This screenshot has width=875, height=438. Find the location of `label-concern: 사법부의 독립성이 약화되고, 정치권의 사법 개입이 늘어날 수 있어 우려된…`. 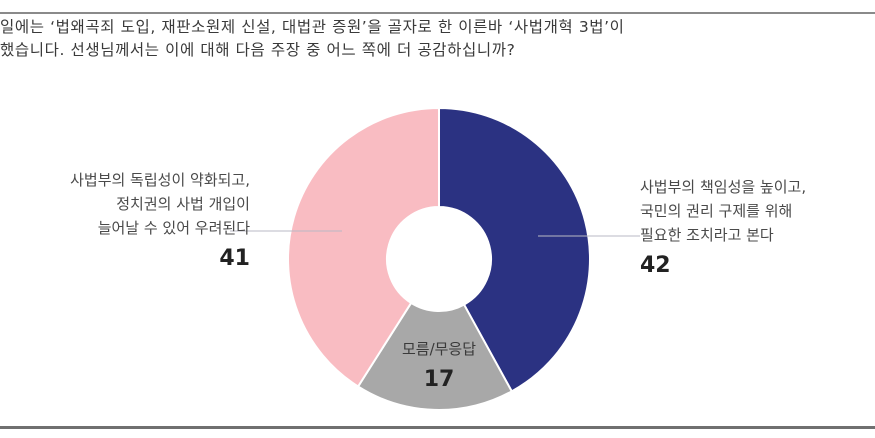

label-concern: 사법부의 독립성이 약화되고, 정치권의 사법 개입이 늘어날 수 있어 우려된… is located at coordinates (160, 221).